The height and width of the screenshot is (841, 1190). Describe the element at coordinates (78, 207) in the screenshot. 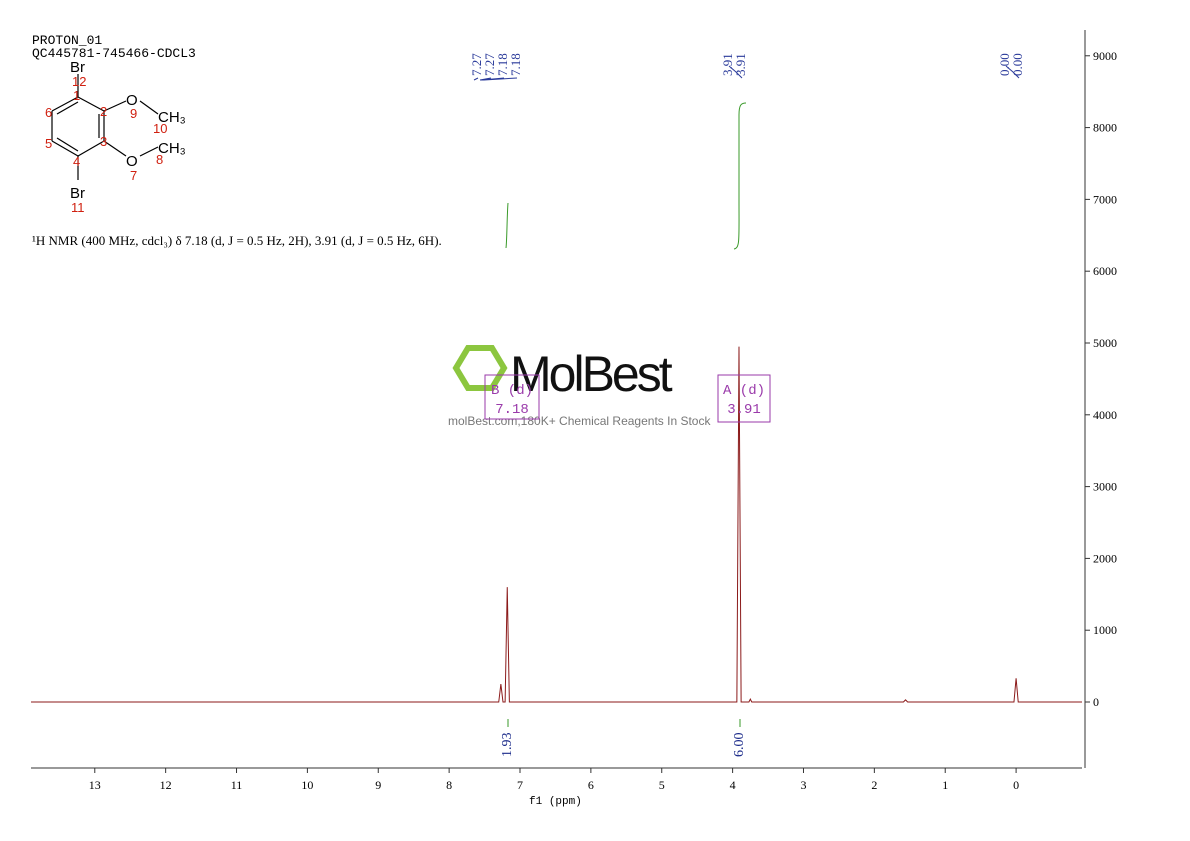

I see `atom-number: 11` at that location.